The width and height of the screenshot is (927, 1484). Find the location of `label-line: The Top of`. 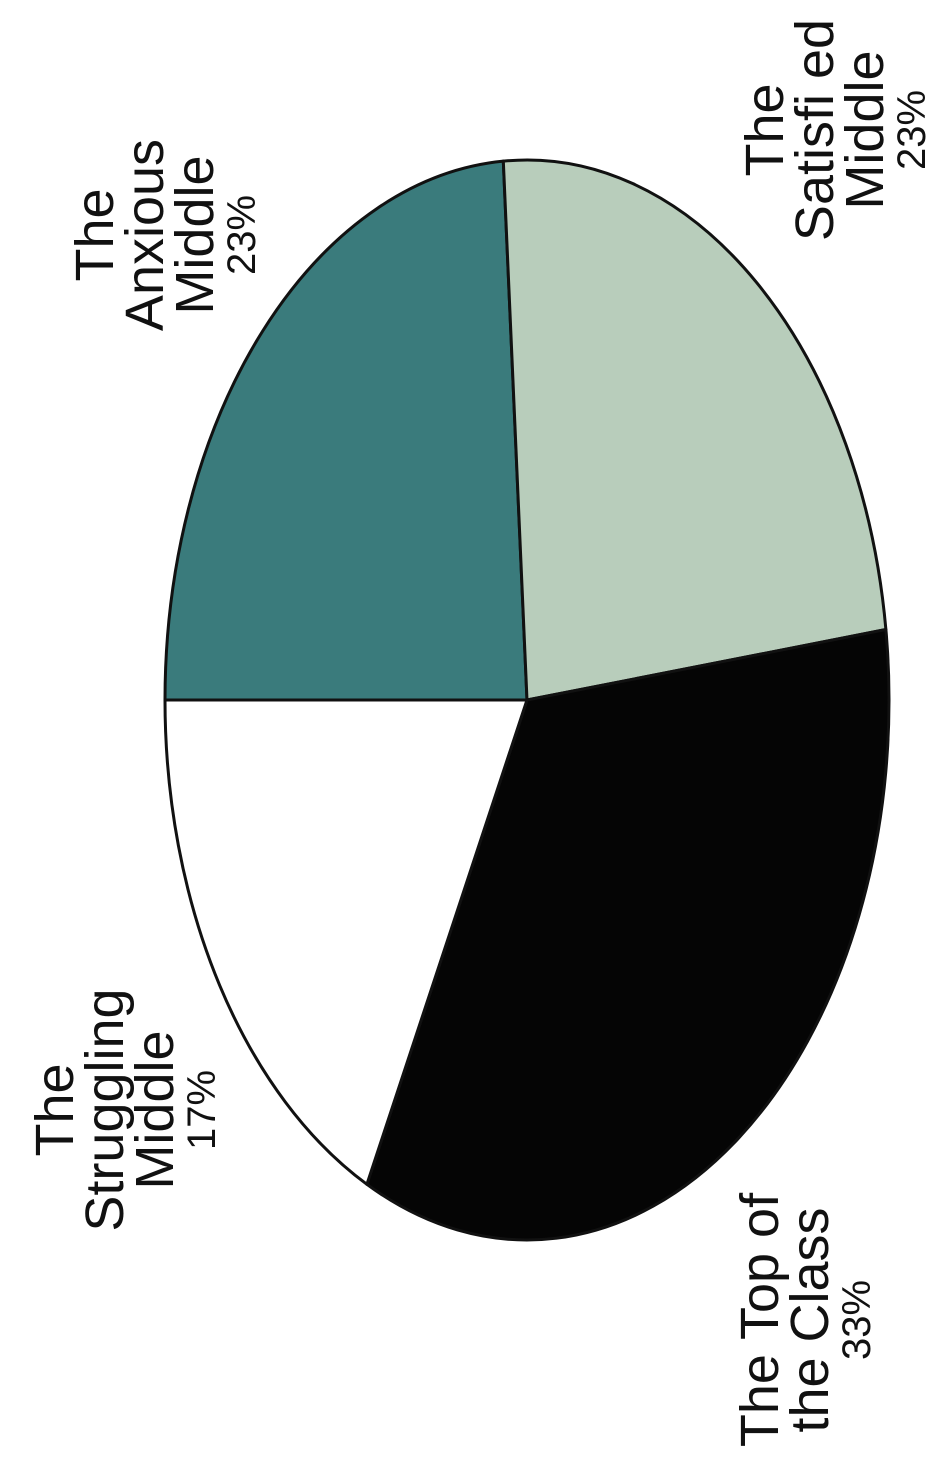

label-line: The Top of is located at coordinates (760, 1320).